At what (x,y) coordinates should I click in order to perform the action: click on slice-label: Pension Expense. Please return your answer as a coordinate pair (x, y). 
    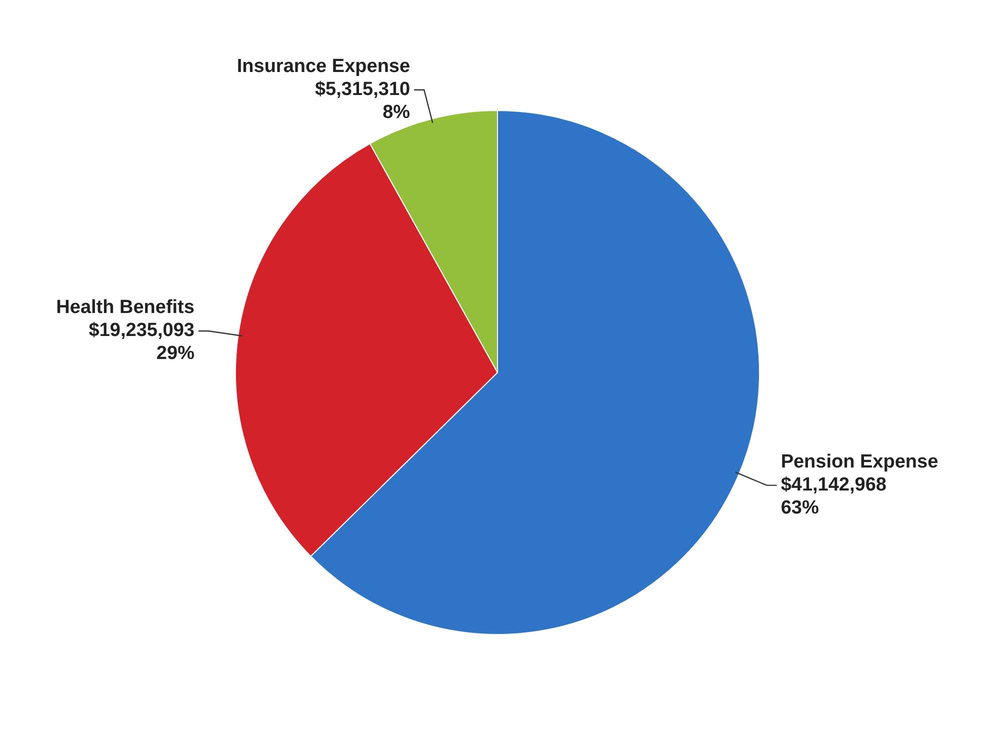
    Looking at the image, I should click on (859, 462).